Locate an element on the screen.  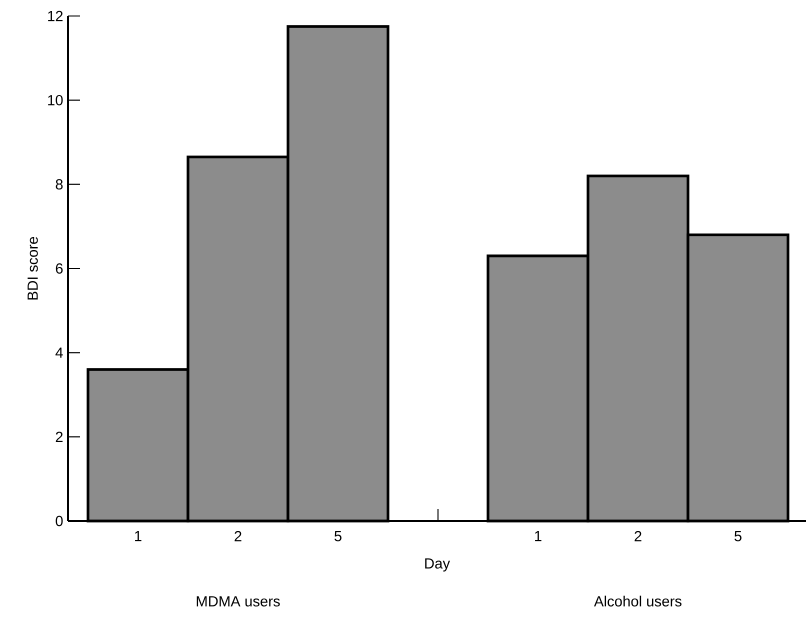
y-tick-label: 8 is located at coordinates (59, 184).